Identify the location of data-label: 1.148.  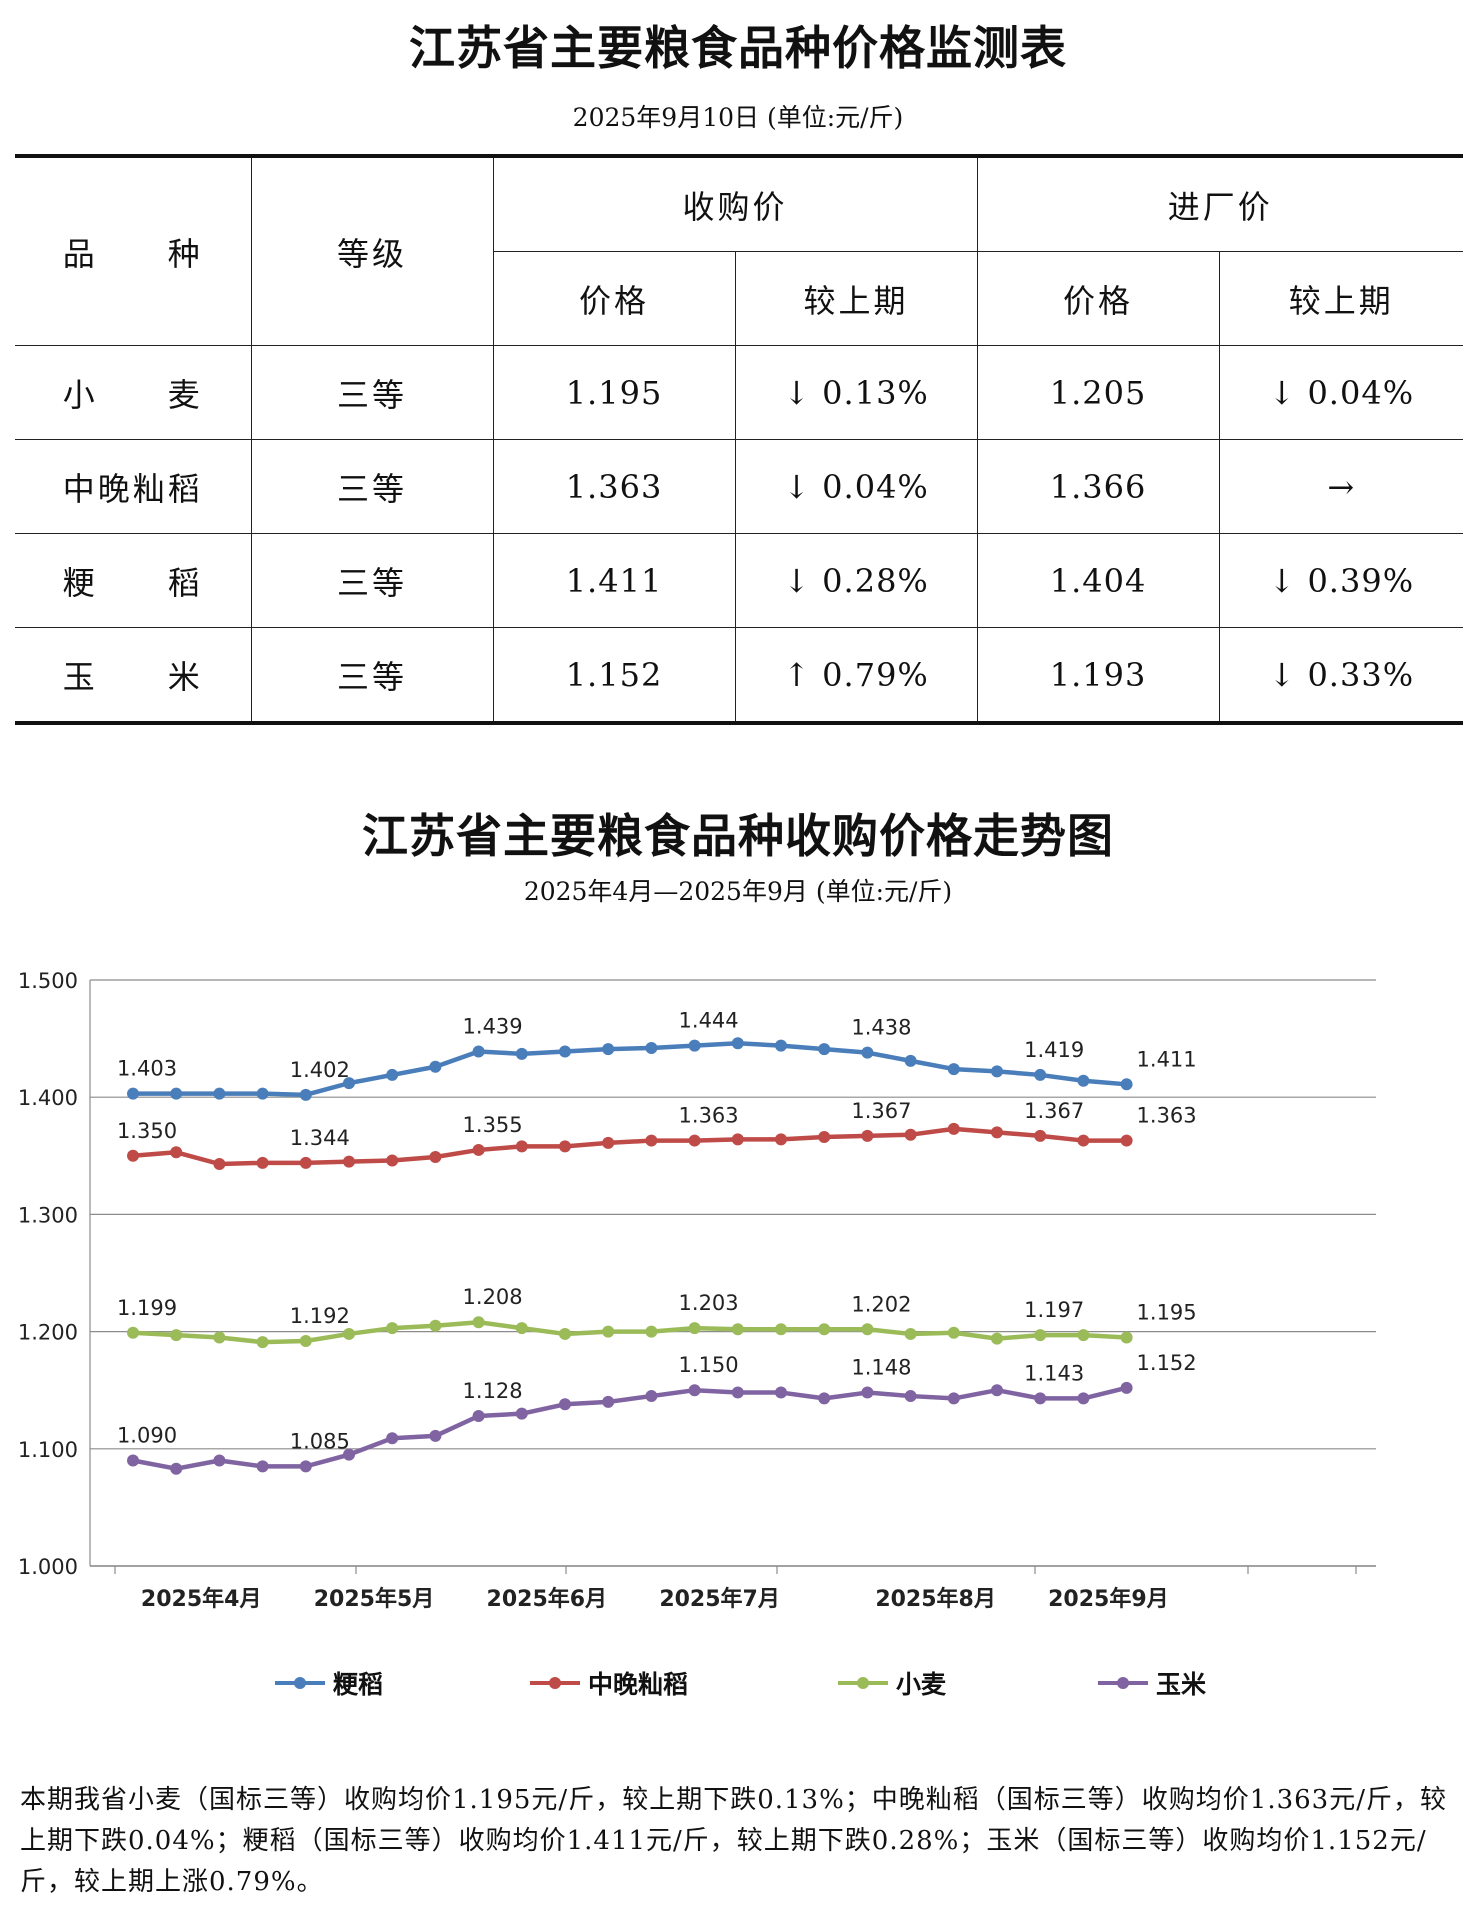
(881, 1368).